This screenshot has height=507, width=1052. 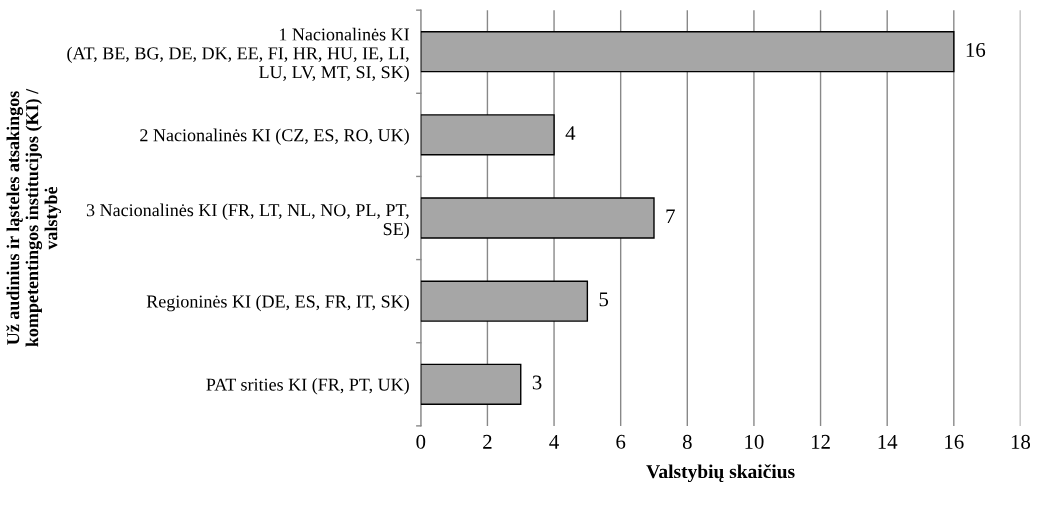 I want to click on x-axis-title: Valstybių skaičius, so click(x=720, y=473).